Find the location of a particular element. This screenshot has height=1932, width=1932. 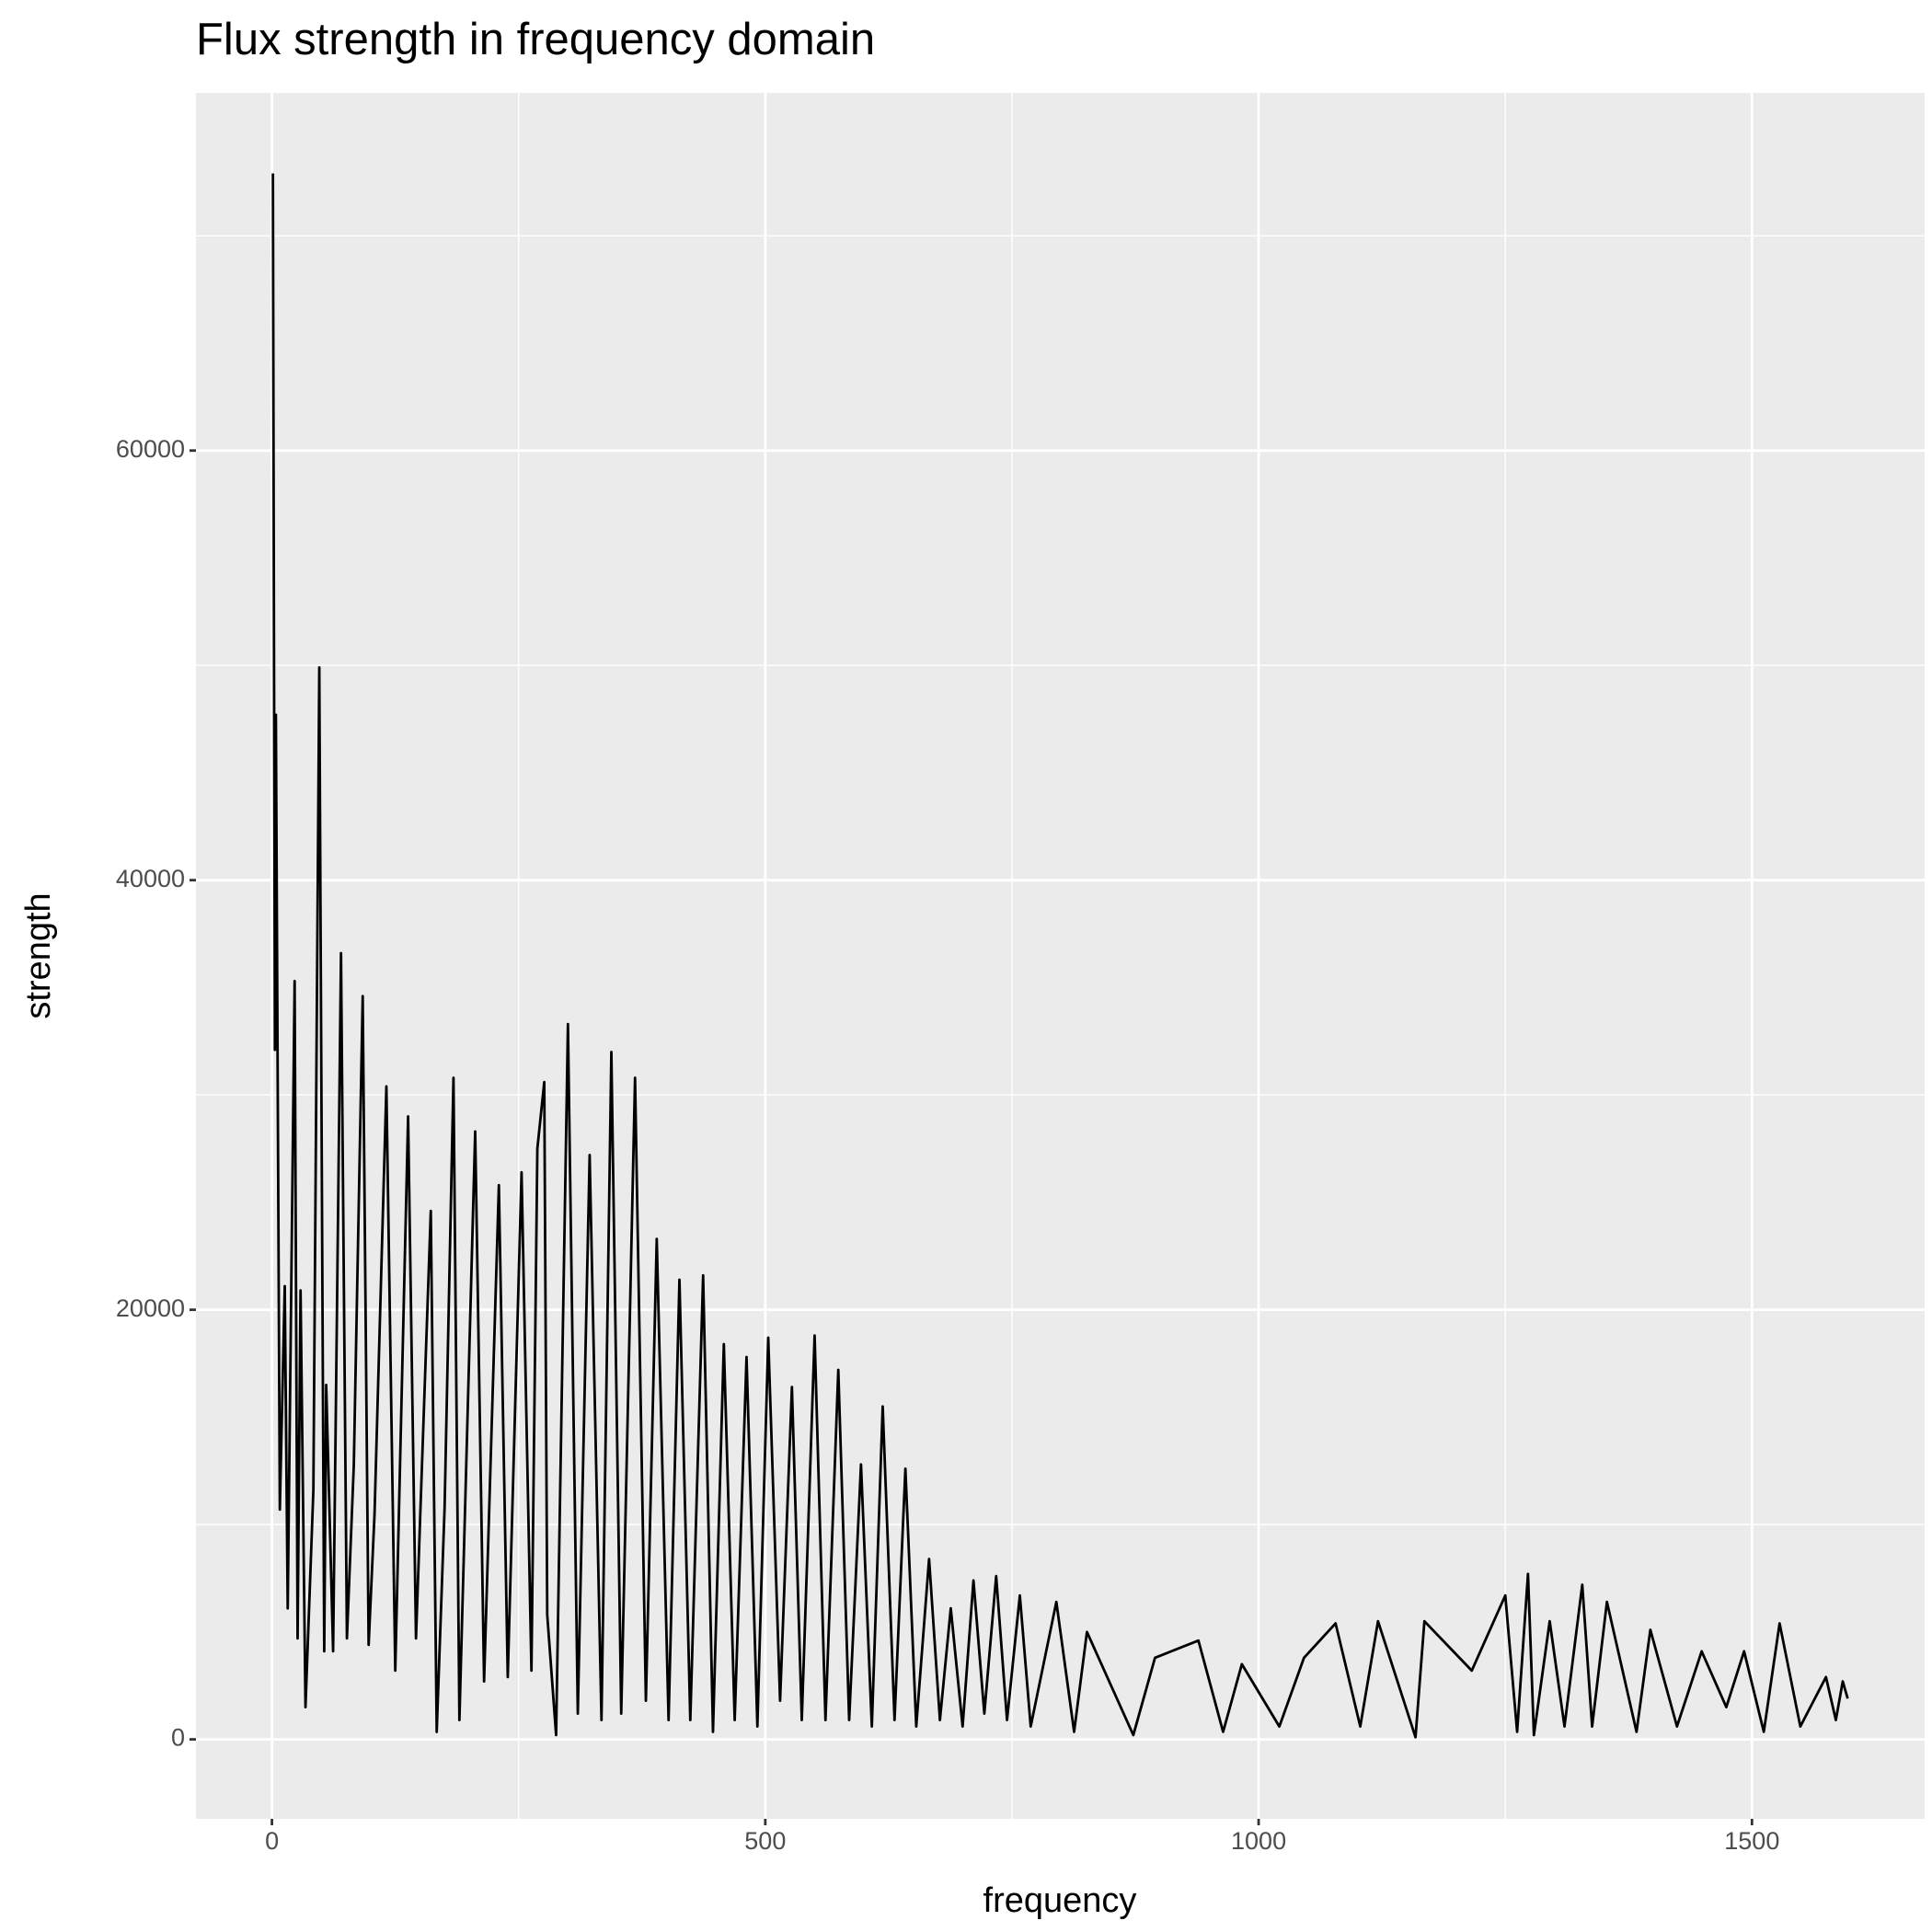

y-axis-title: strength is located at coordinates (38, 955).